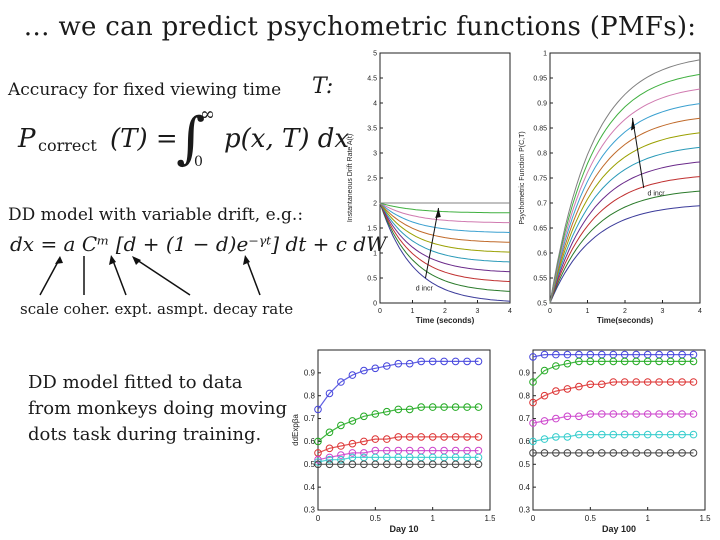 This screenshot has height=540, width=720. I want to click on x-tick-label: 4, so click(510, 311).